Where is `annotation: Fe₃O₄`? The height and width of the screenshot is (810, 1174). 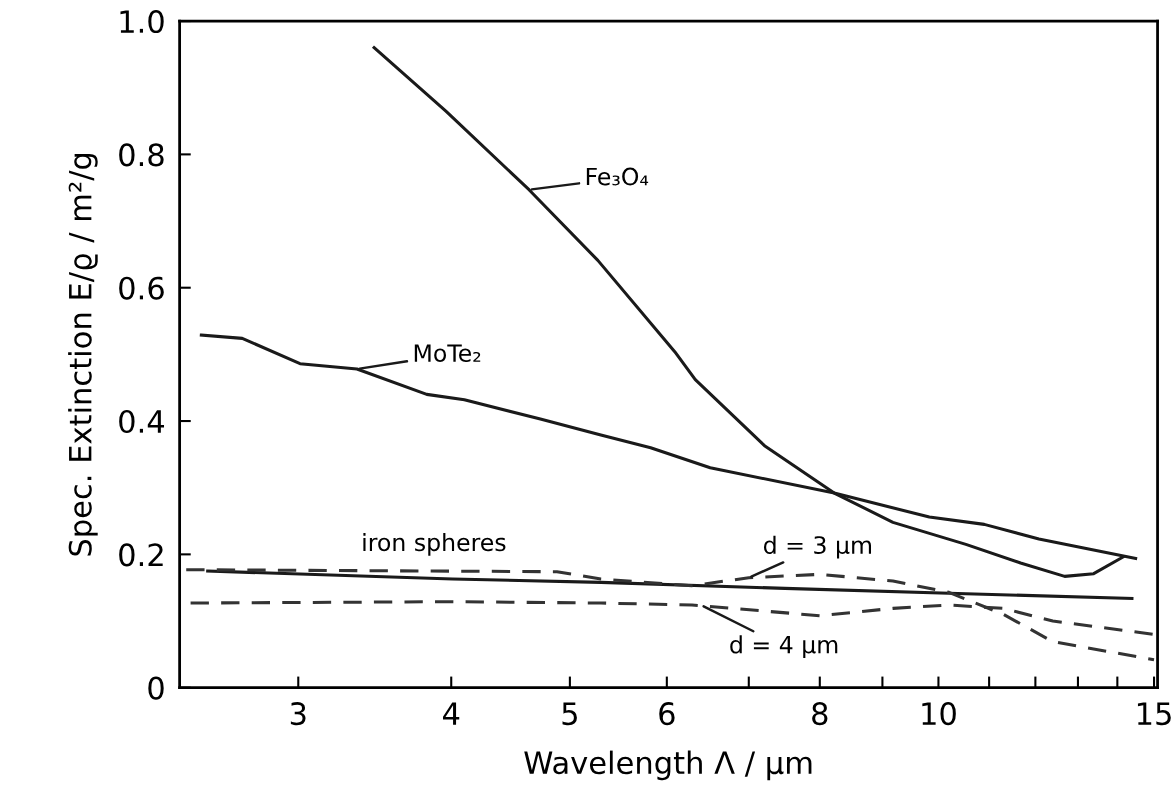 annotation: Fe₃O₄ is located at coordinates (617, 176).